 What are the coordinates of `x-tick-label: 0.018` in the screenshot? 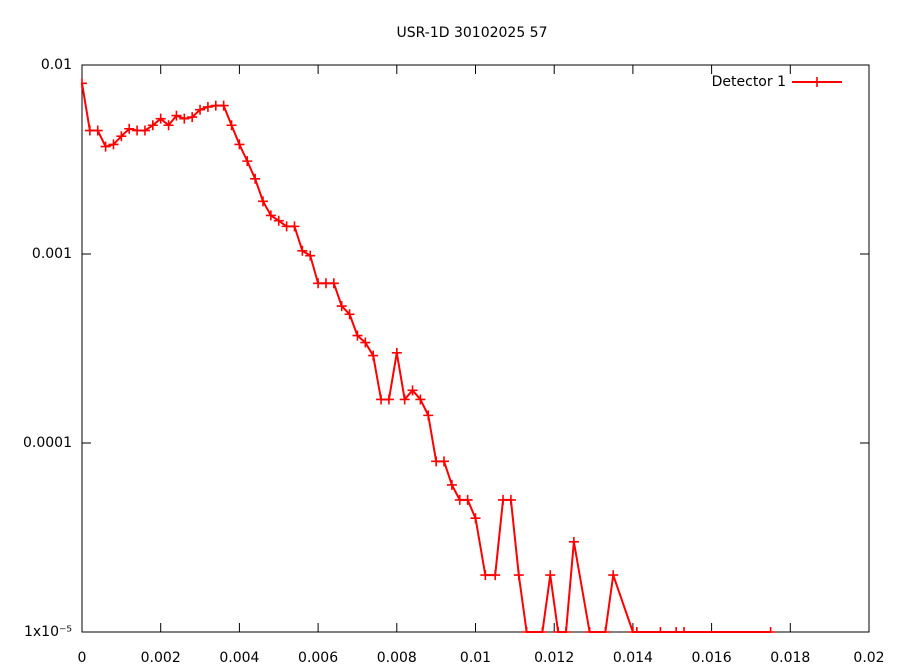 It's located at (790, 658).